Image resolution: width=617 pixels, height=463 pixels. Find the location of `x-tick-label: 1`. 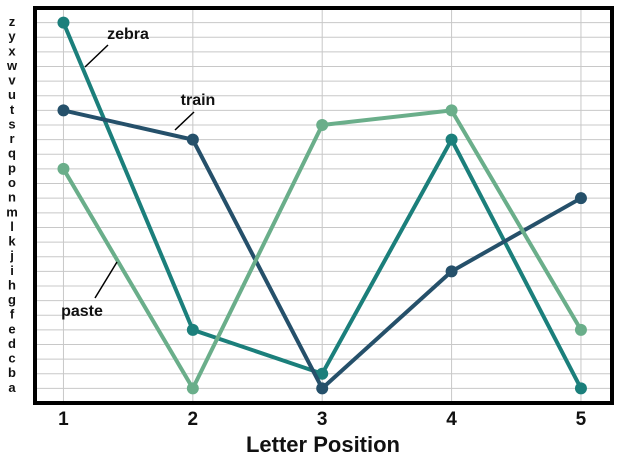

x-tick-label: 1 is located at coordinates (63, 419).